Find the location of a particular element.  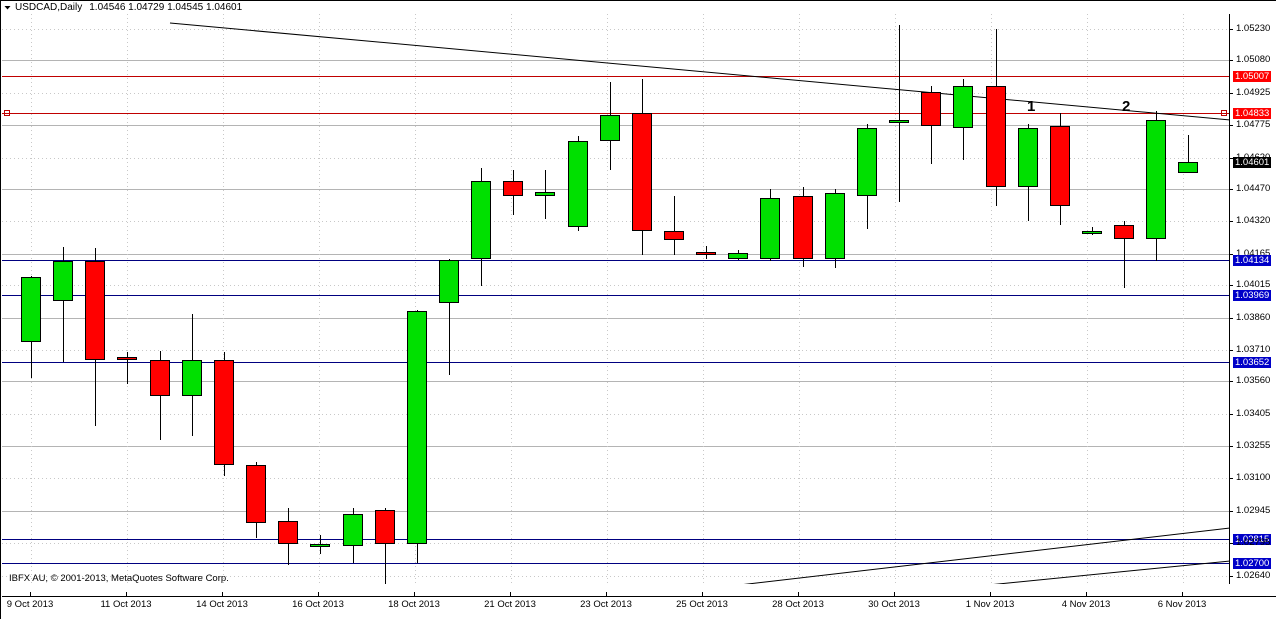

chart-annotation-label: 1 is located at coordinates (1031, 106).